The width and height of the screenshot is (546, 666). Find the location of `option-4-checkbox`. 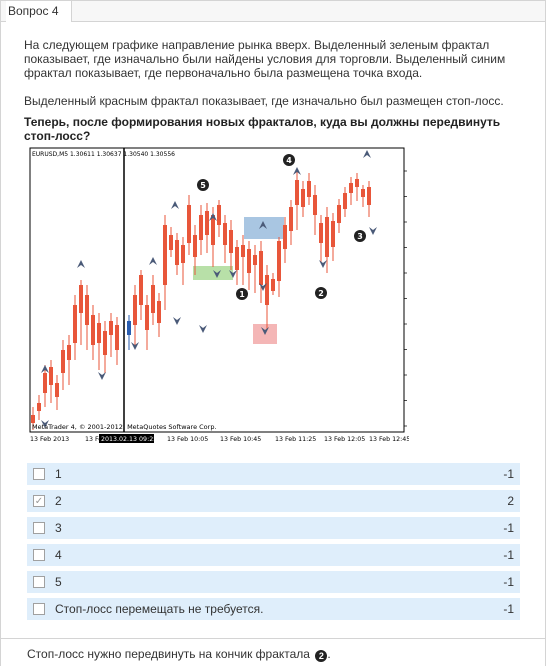

option-4-checkbox is located at coordinates (39, 555).